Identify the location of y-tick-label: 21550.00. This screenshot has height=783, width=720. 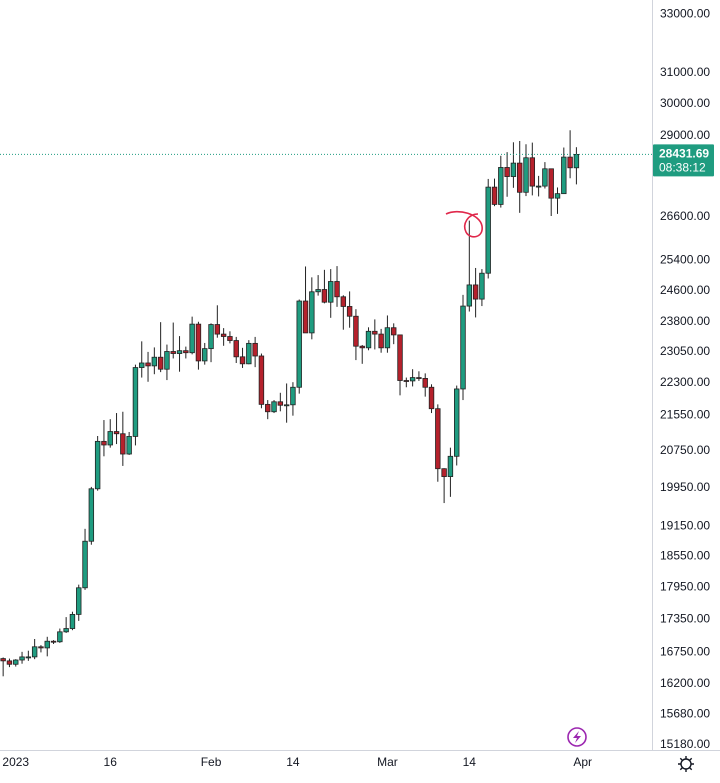
(685, 414).